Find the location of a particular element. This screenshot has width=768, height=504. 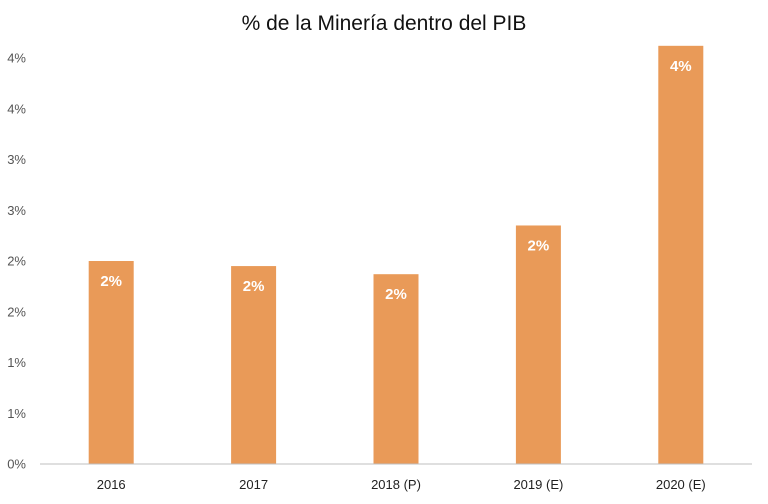

x-tick-label: 2019 (E) is located at coordinates (538, 484).